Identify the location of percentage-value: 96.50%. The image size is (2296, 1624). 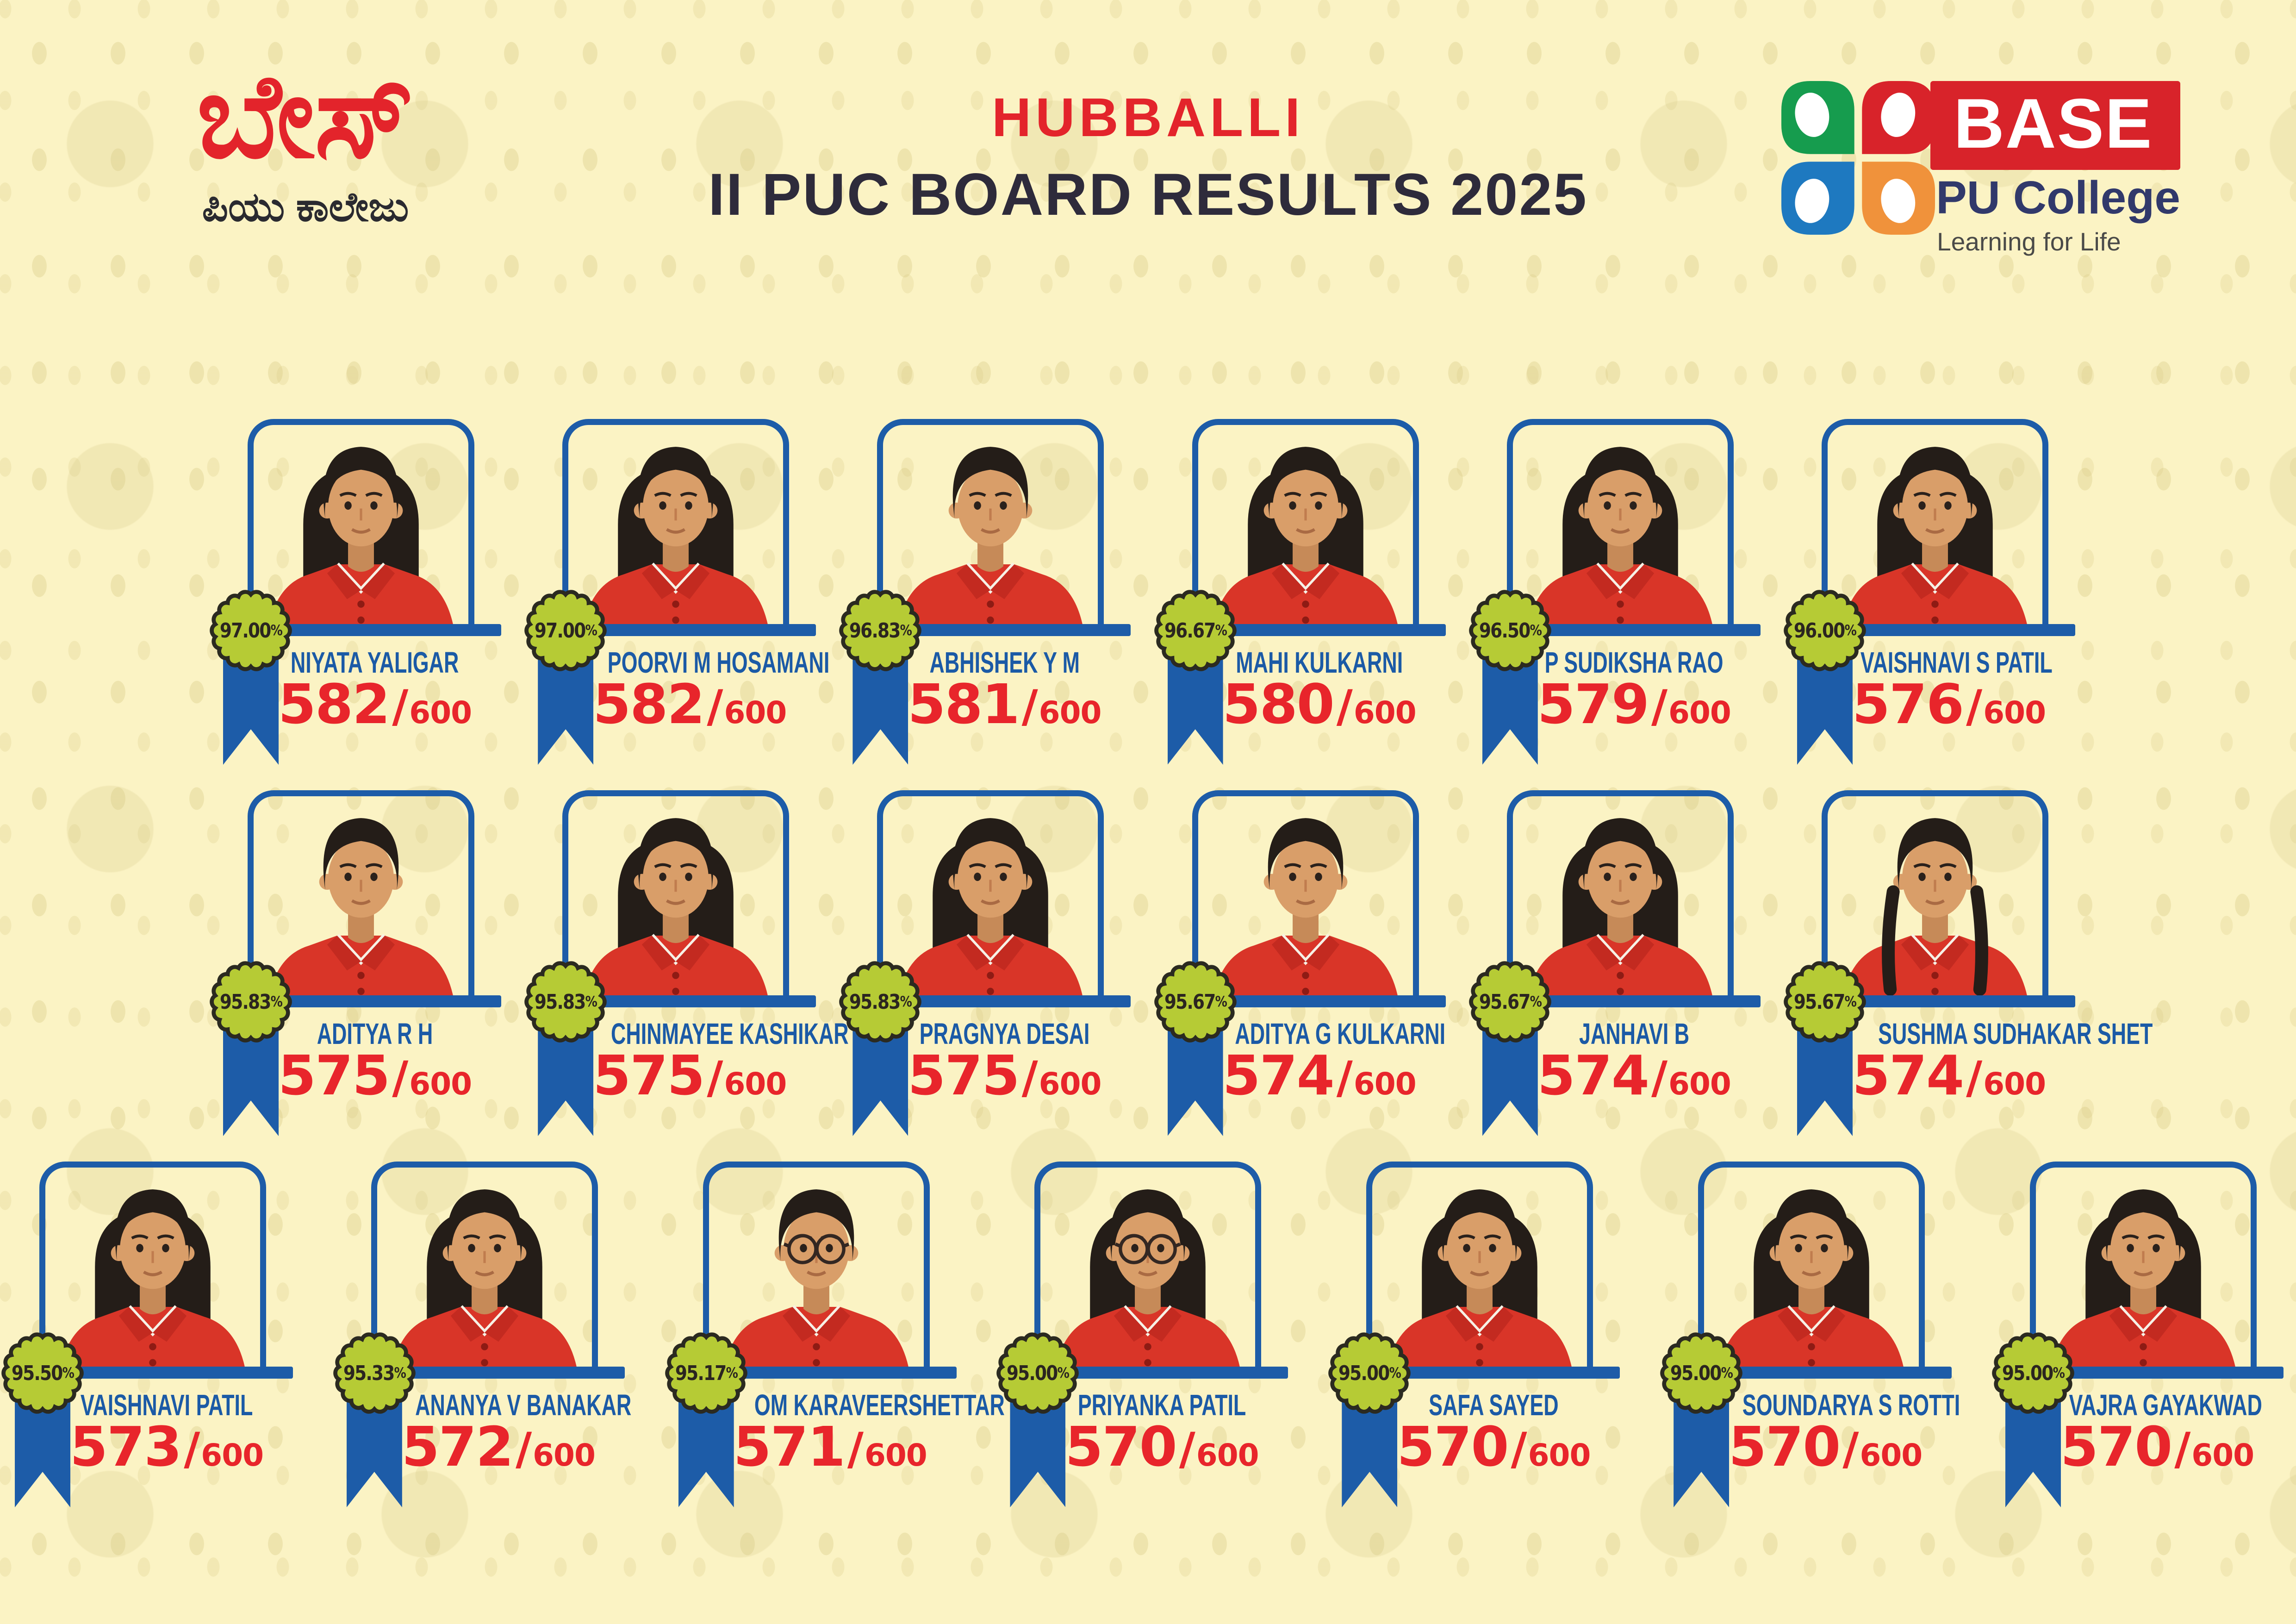
(1510, 630).